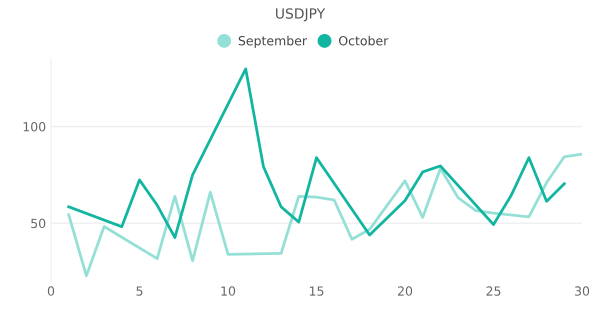 The image size is (600, 327). What do you see at coordinates (405, 291) in the screenshot?
I see `x-tick-label: 20` at bounding box center [405, 291].